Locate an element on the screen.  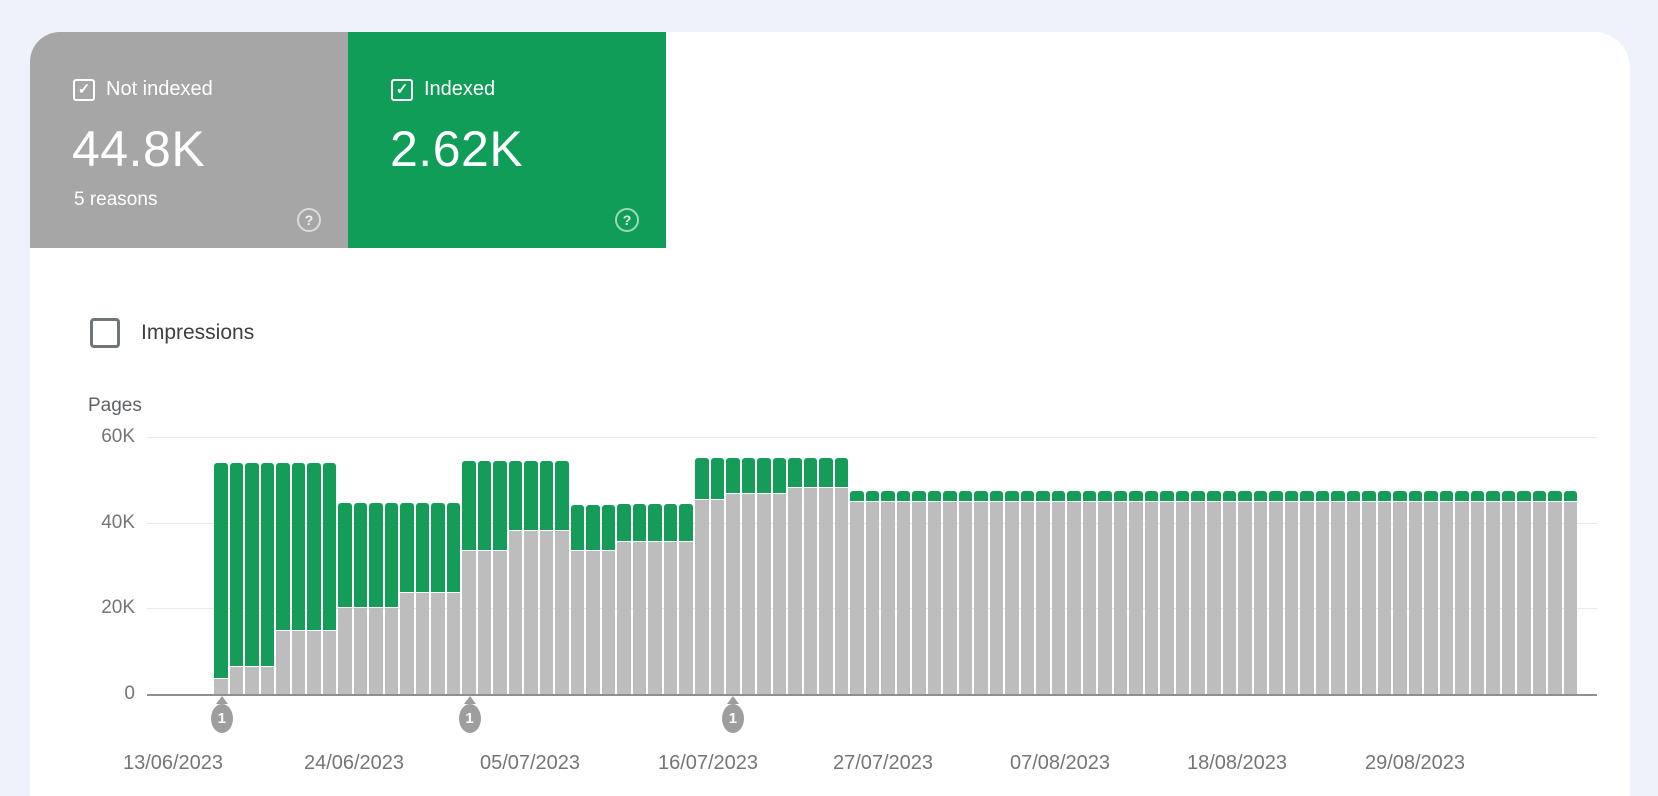
impressions-checkbox is located at coordinates (105, 333).